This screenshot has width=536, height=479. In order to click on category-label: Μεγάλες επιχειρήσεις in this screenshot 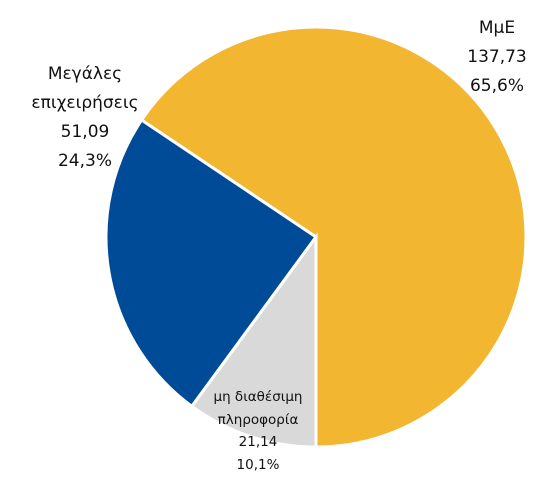, I will do `click(85, 88)`.